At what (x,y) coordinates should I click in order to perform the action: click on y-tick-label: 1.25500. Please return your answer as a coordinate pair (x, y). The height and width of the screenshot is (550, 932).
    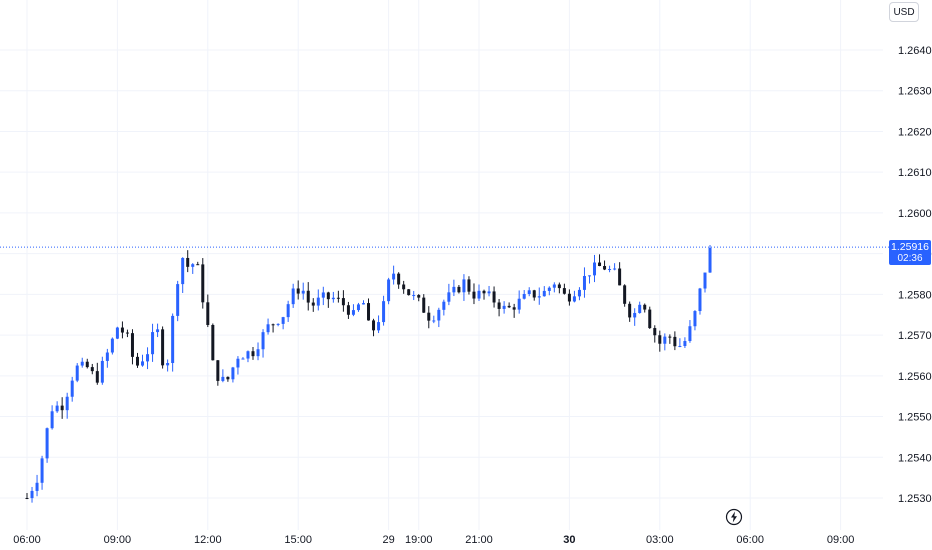
    Looking at the image, I should click on (915, 418).